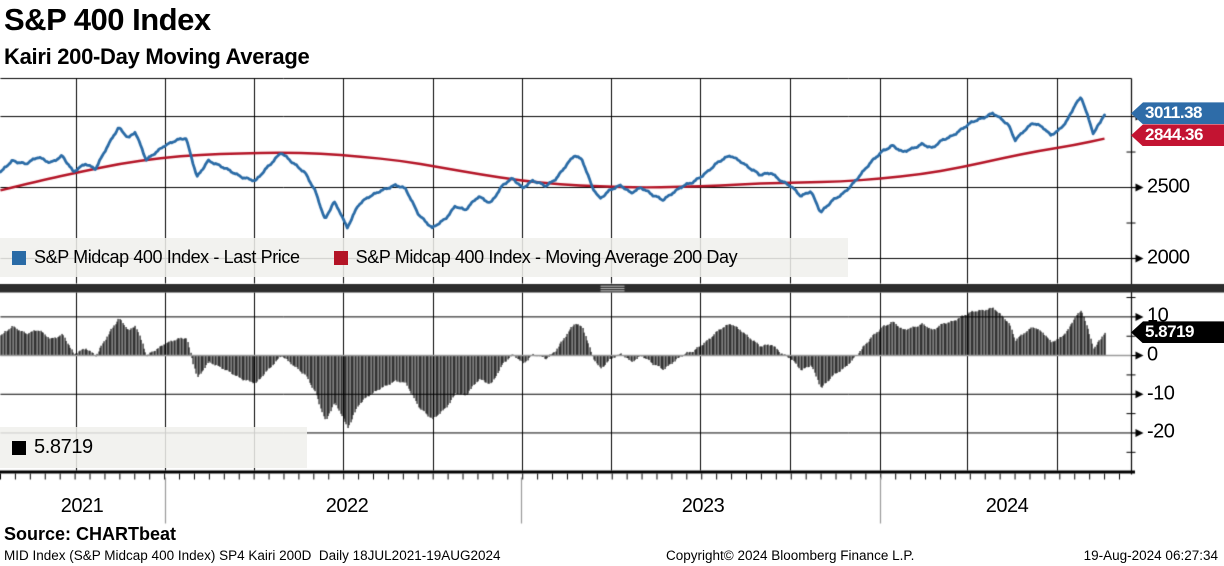 The image size is (1224, 566). What do you see at coordinates (63, 447) in the screenshot?
I see `legend-label: 5.8719` at bounding box center [63, 447].